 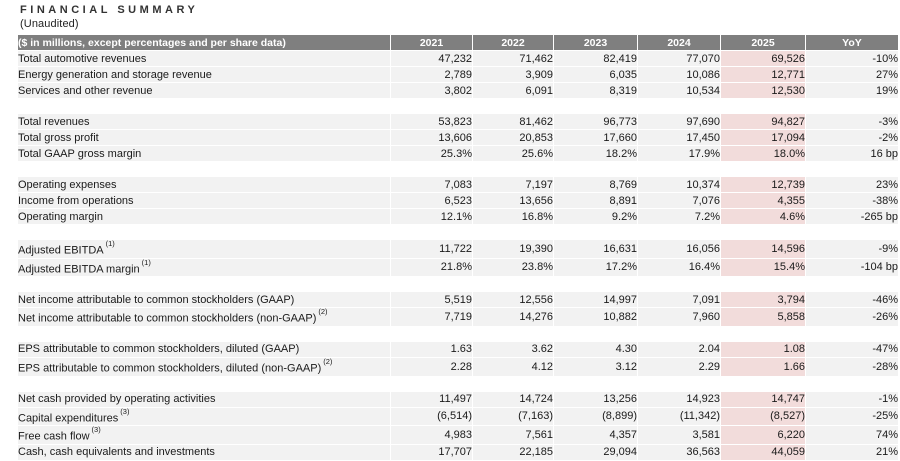 What do you see at coordinates (679, 184) in the screenshot?
I see `value-cell-2024: 10,374` at bounding box center [679, 184].